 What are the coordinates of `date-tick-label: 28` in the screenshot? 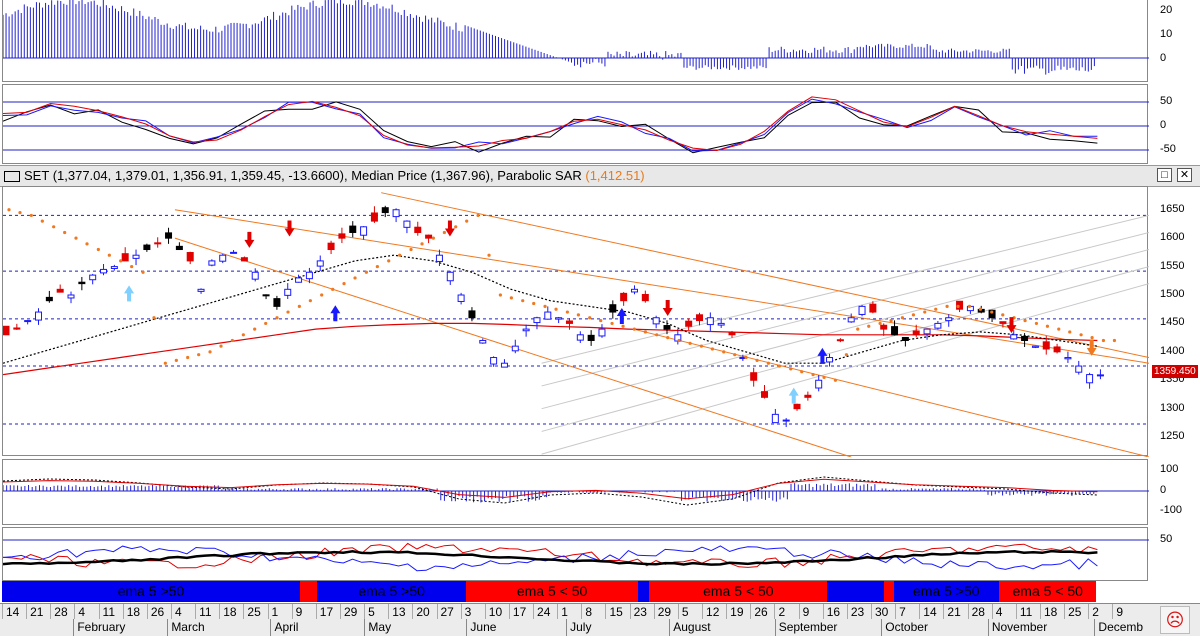 It's located at (62, 612).